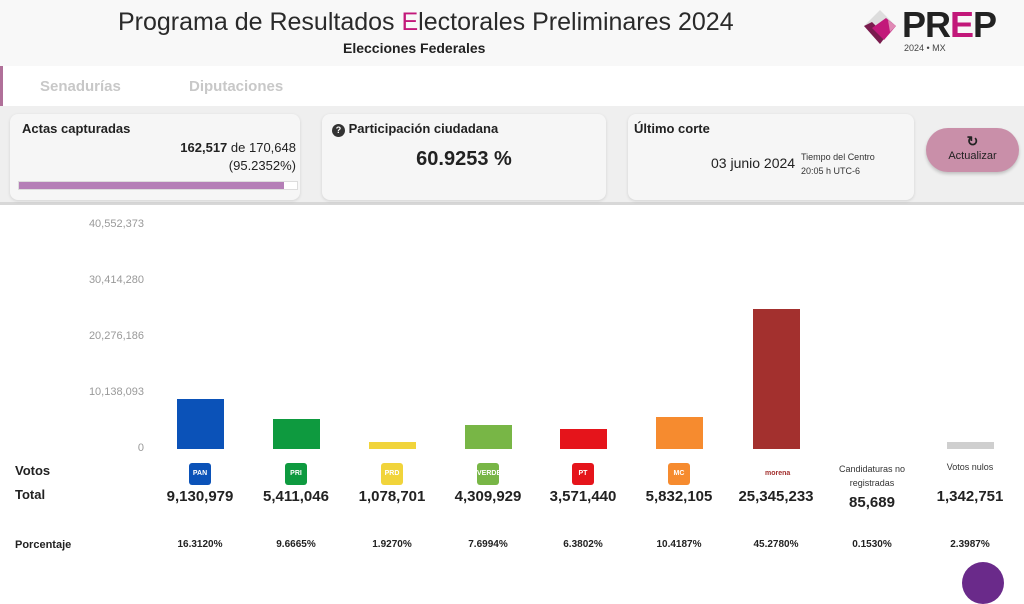 The image size is (1024, 604). What do you see at coordinates (158, 185) in the screenshot?
I see `actas-progress-bar` at bounding box center [158, 185].